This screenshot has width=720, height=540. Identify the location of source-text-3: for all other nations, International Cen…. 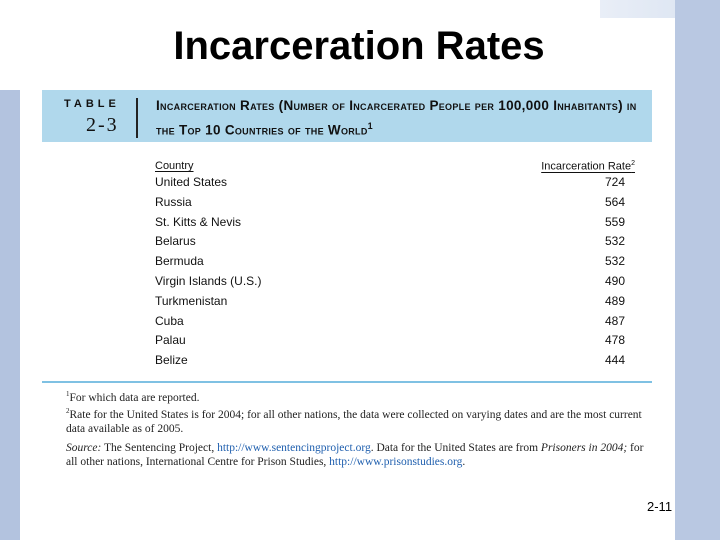
(355, 455).